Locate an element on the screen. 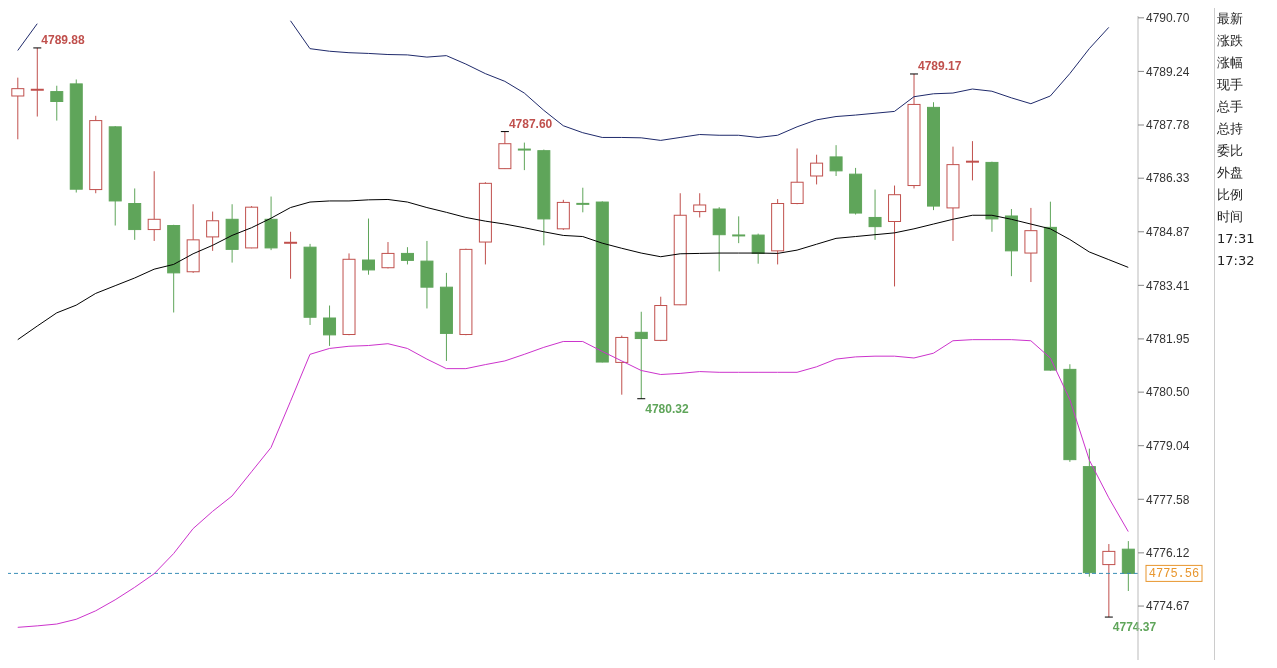 This screenshot has width=1277, height=668. annotation: 4780.32 is located at coordinates (667, 408).